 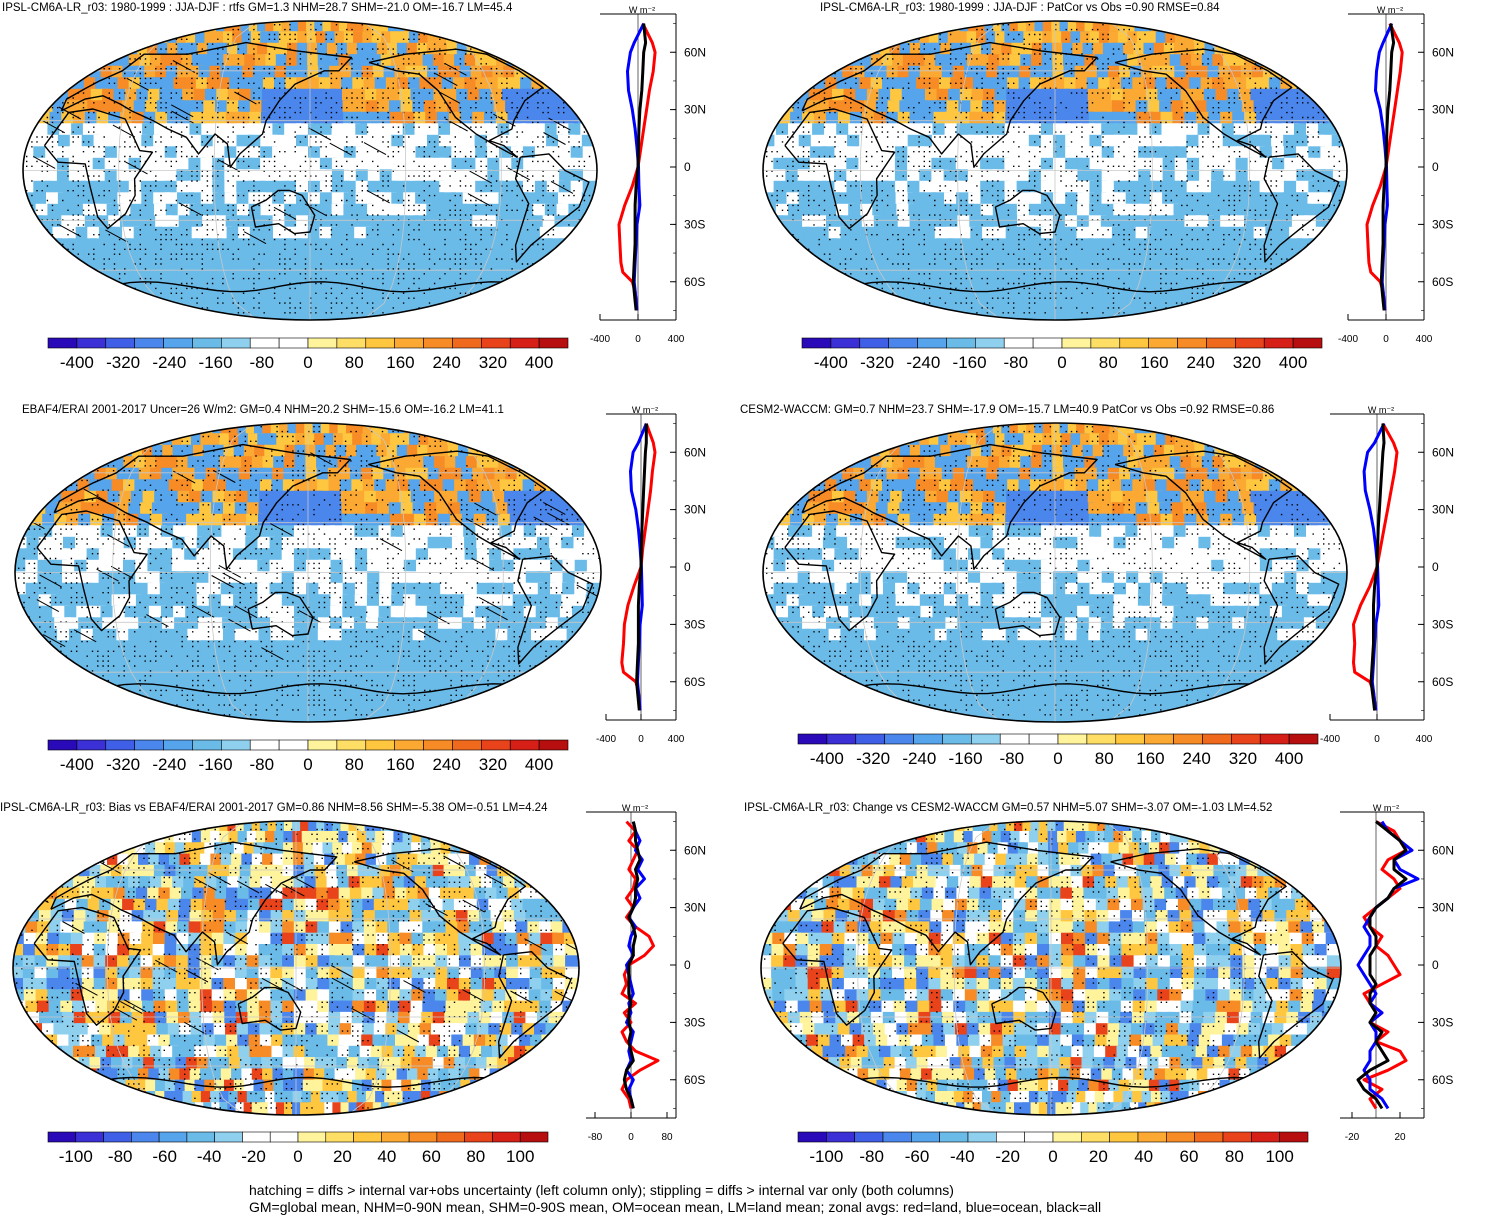 What do you see at coordinates (641, 739) in the screenshot?
I see `zonal-x-label: 0` at bounding box center [641, 739].